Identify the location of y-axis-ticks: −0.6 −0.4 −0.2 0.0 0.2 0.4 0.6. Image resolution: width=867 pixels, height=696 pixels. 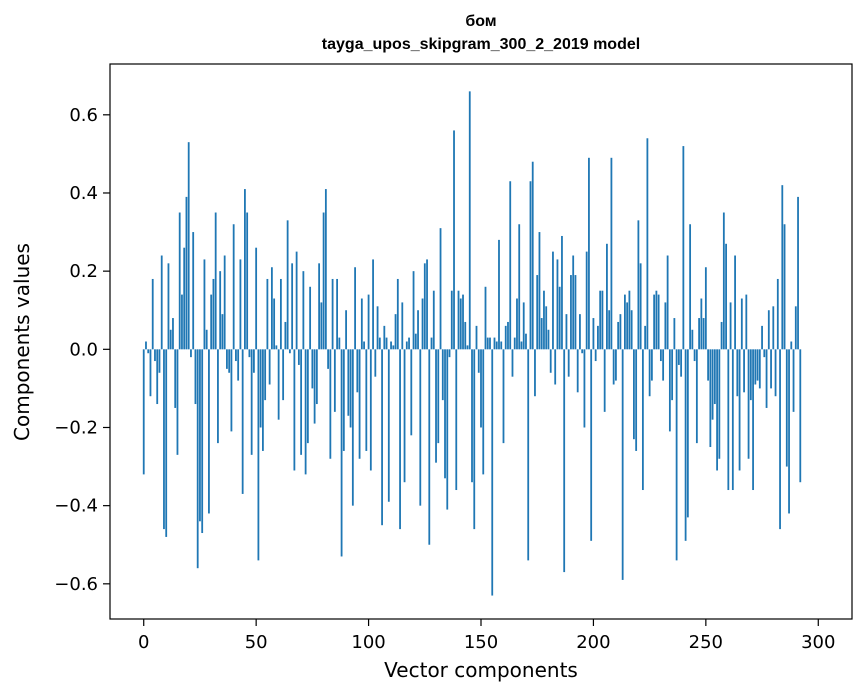
(82, 350).